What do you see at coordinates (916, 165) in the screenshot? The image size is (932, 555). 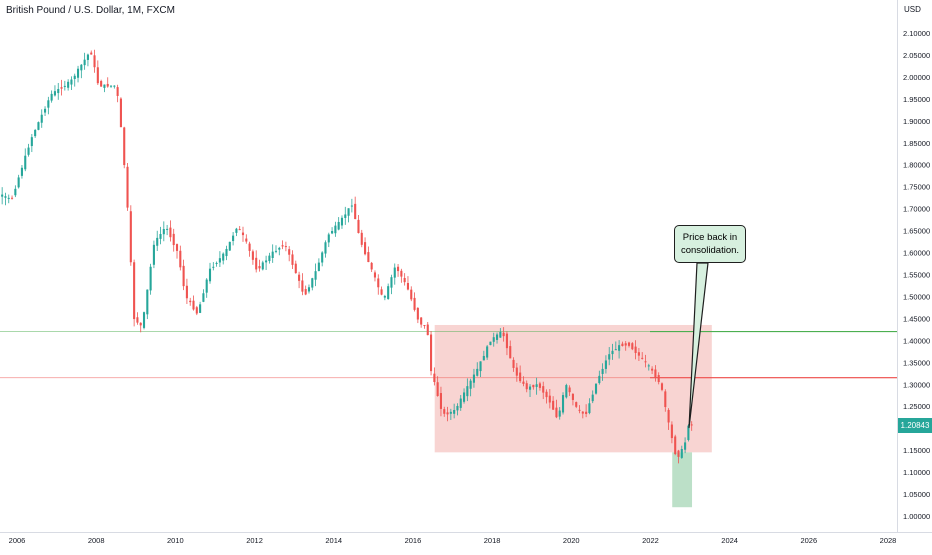 I see `y-tick-label: 1.80000` at bounding box center [916, 165].